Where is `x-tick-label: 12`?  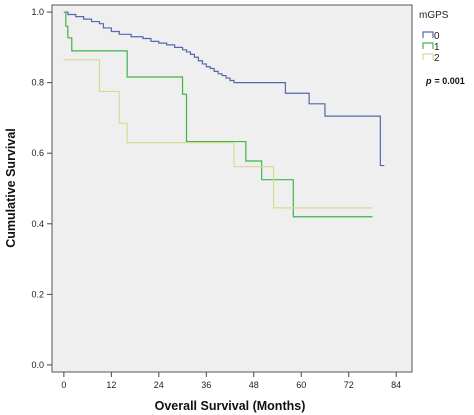 x-tick-label: 12 is located at coordinates (111, 385).